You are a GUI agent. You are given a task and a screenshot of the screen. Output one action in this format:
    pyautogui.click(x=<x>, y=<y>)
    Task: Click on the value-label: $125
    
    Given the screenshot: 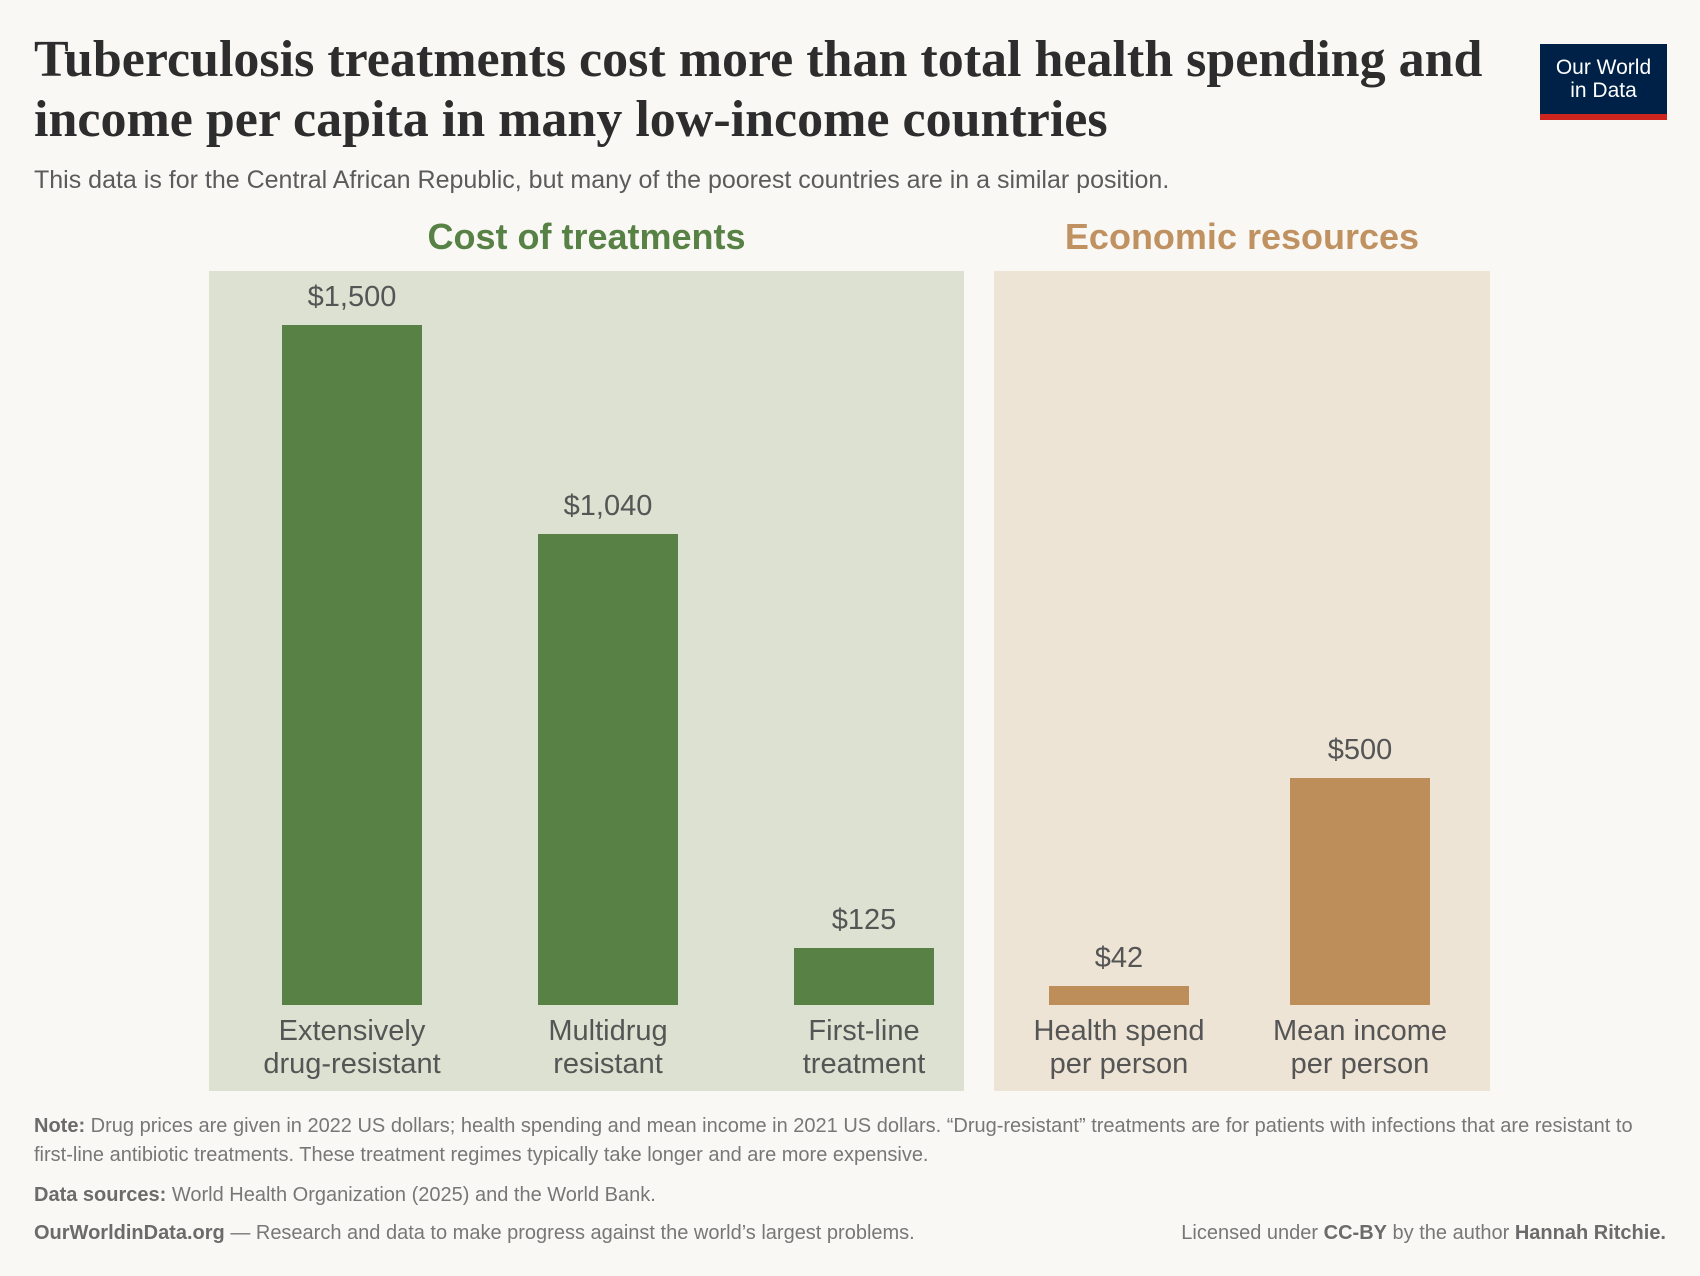 What is the action you would take?
    pyautogui.click(x=864, y=920)
    